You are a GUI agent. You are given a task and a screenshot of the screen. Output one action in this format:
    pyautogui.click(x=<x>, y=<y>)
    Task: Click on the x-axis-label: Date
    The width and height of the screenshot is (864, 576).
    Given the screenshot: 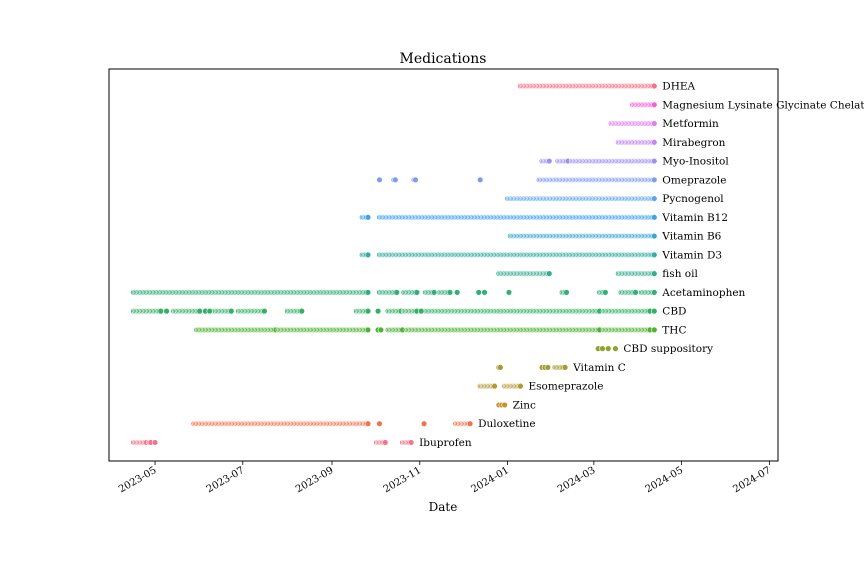 What is the action you would take?
    pyautogui.click(x=443, y=507)
    